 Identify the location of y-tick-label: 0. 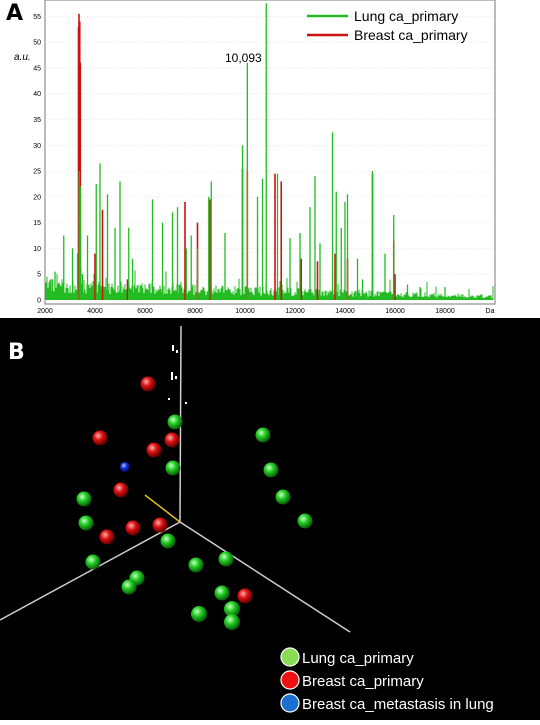
(39, 301).